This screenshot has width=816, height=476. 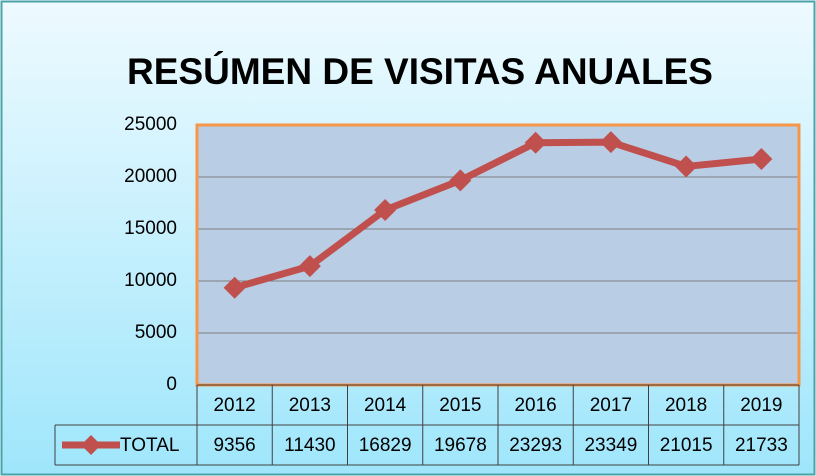 What do you see at coordinates (385, 445) in the screenshot?
I see `table-value: 16829` at bounding box center [385, 445].